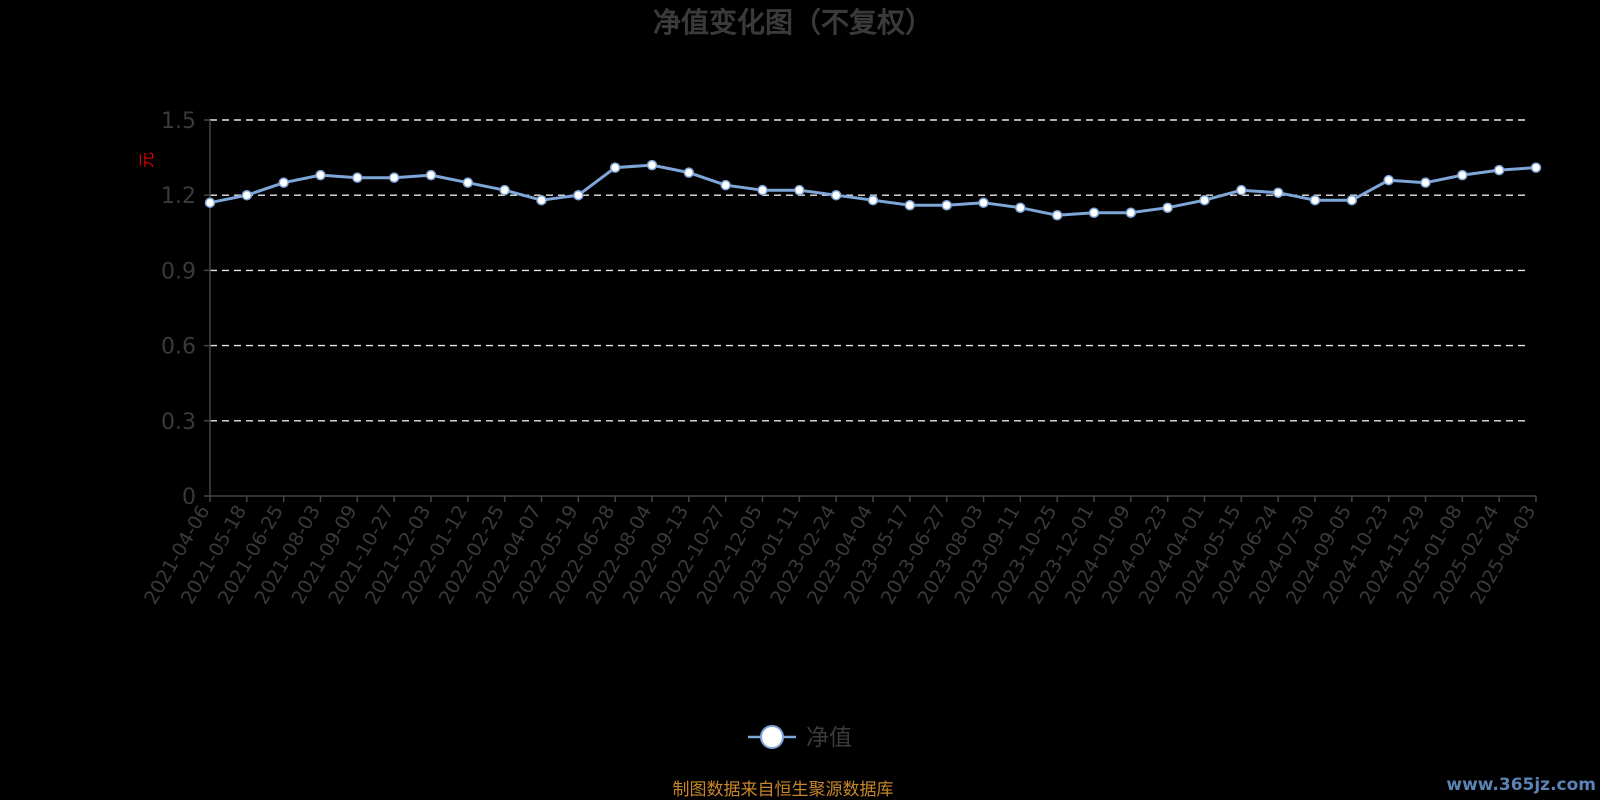 Image resolution: width=1600 pixels, height=800 pixels. I want to click on y-tick-label: 0.6, so click(178, 347).